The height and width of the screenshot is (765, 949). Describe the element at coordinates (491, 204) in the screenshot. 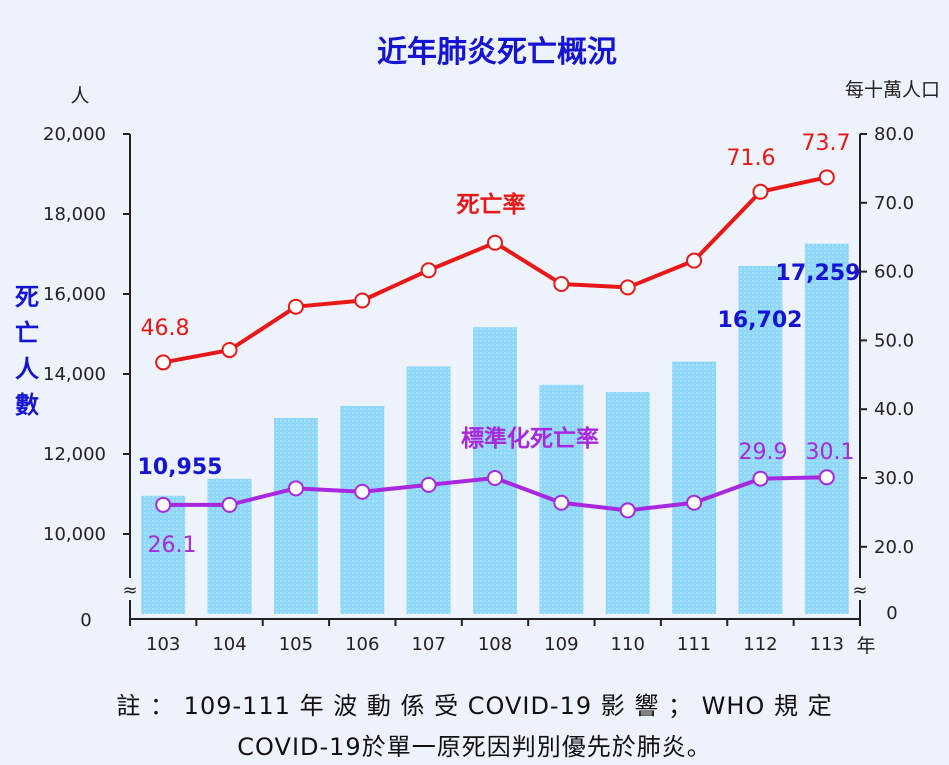

I see `death-rate-series-label: 死亡率` at that location.